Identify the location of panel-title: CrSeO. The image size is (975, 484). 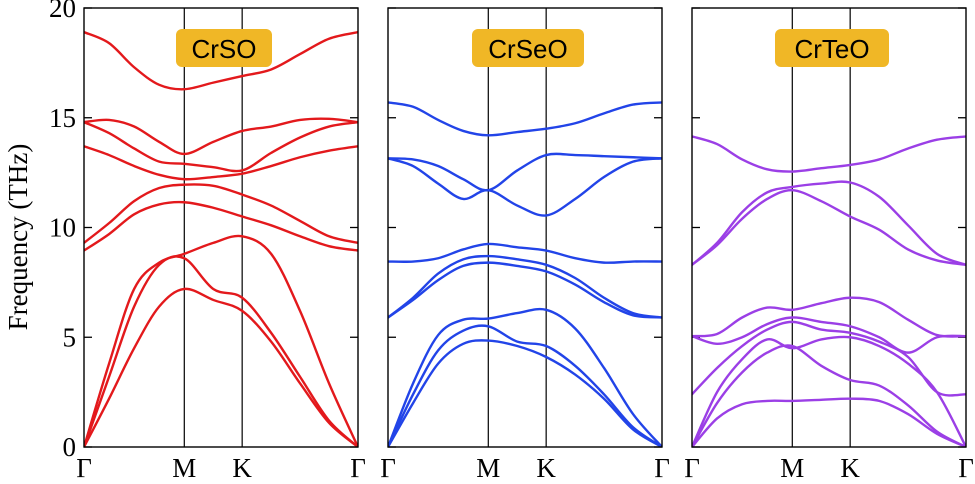
(527, 49).